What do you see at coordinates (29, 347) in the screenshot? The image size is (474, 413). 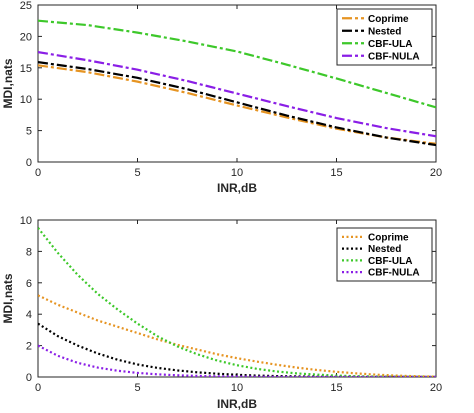 I see `y-tick-label: 2` at bounding box center [29, 347].